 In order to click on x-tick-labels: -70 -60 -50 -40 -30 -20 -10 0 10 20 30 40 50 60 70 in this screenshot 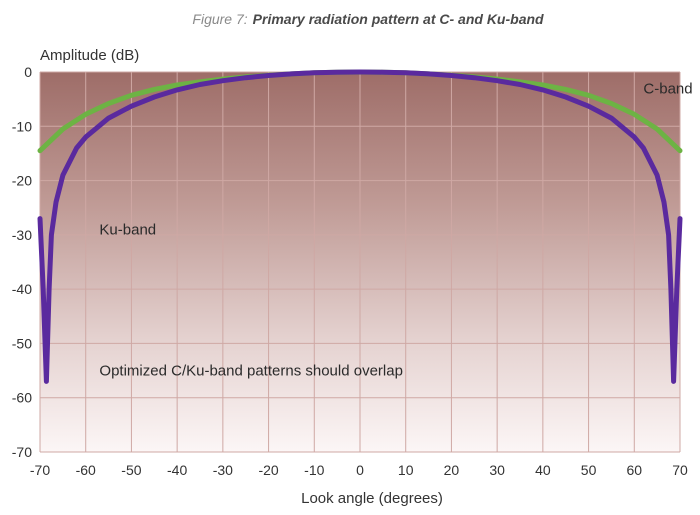, I will do `click(359, 470)`.